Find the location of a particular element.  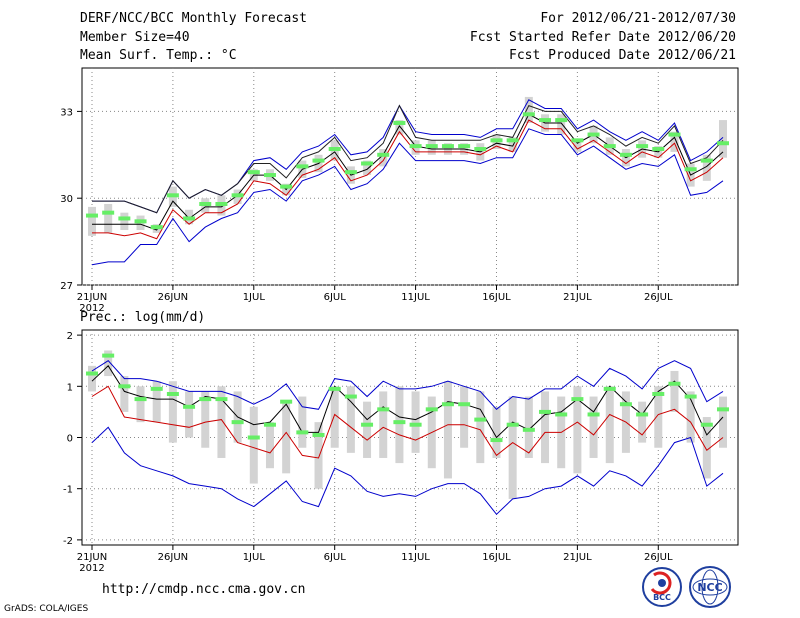

source-url: http://cmdp.ncc.cma.gov.cn is located at coordinates (204, 589).